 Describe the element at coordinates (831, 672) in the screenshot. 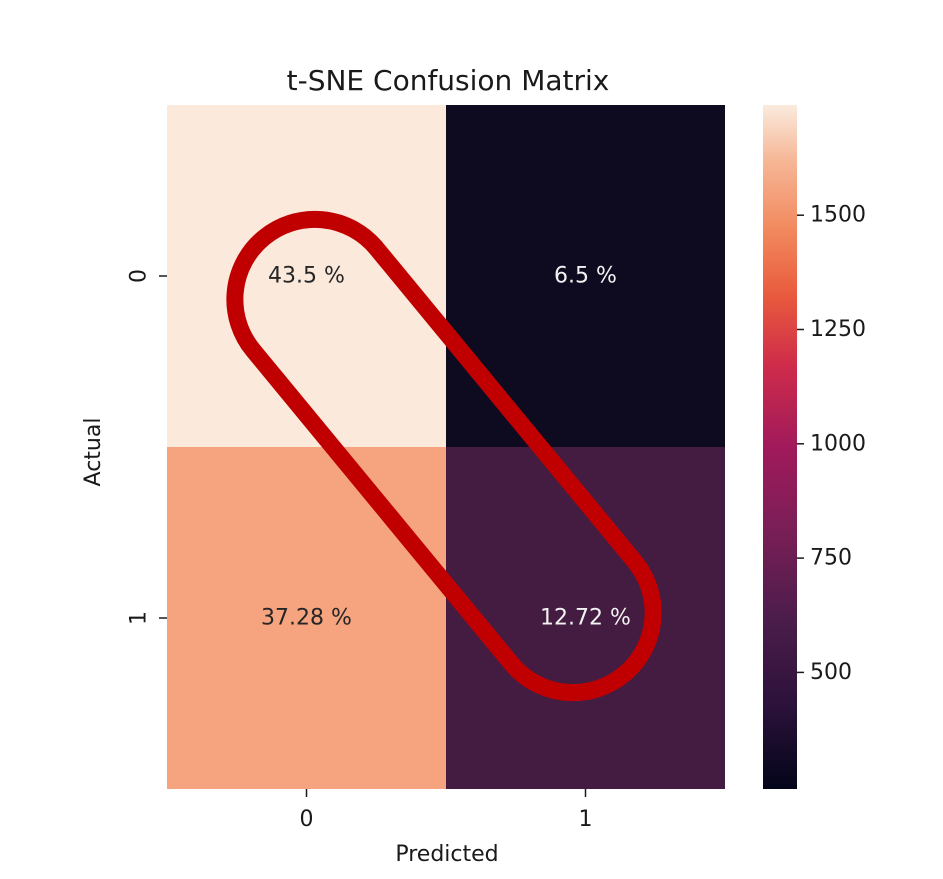

I see `colorbar-tick-label-0: 500` at that location.